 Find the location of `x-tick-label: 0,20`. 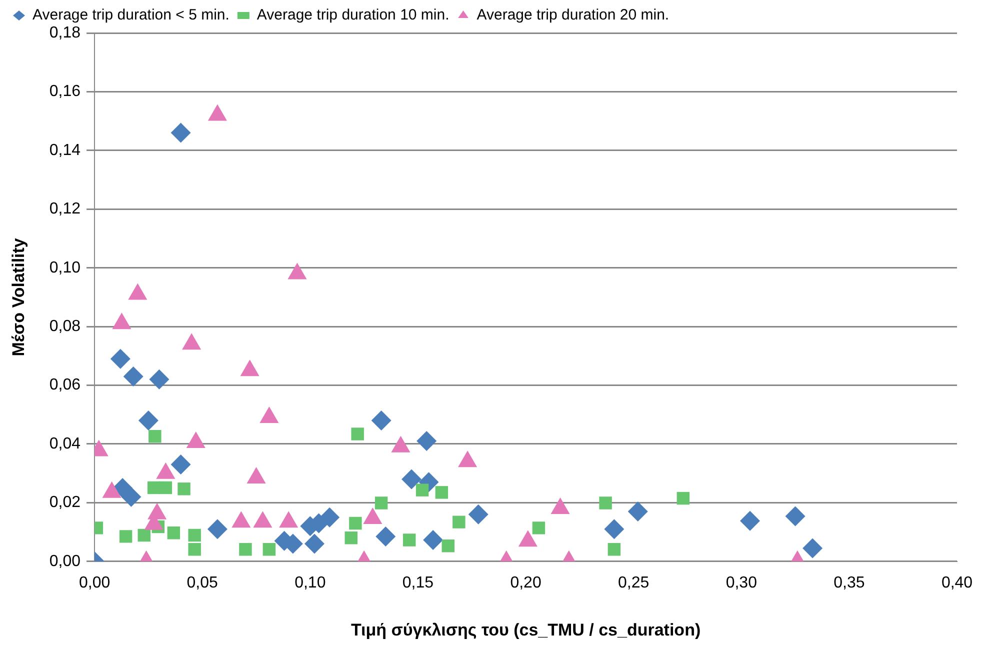

x-tick-label: 0,20 is located at coordinates (526, 583).